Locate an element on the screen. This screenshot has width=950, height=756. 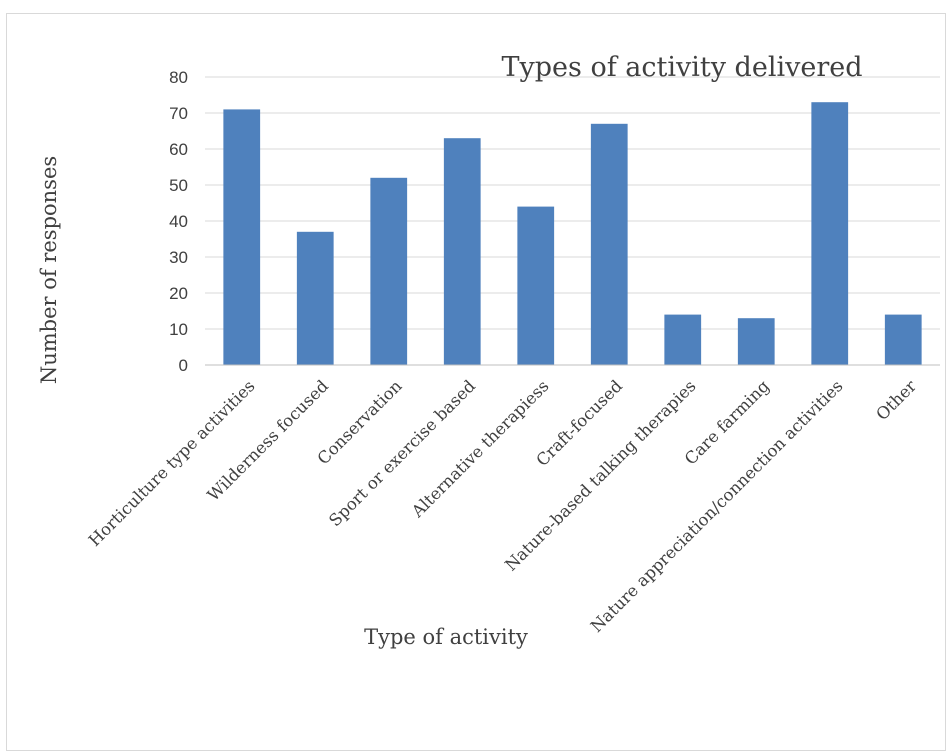
y-tick-label: 0 is located at coordinates (183, 365).